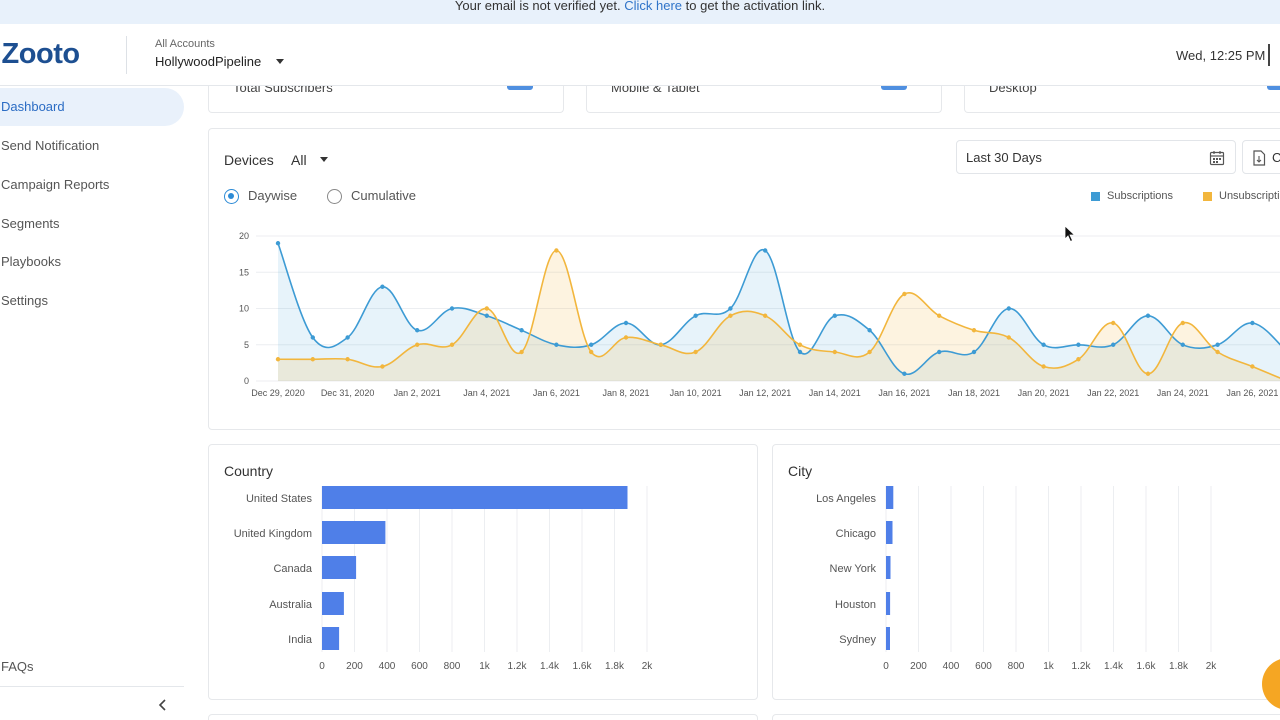  I want to click on mouse-cursor-icon, so click(1070, 236).